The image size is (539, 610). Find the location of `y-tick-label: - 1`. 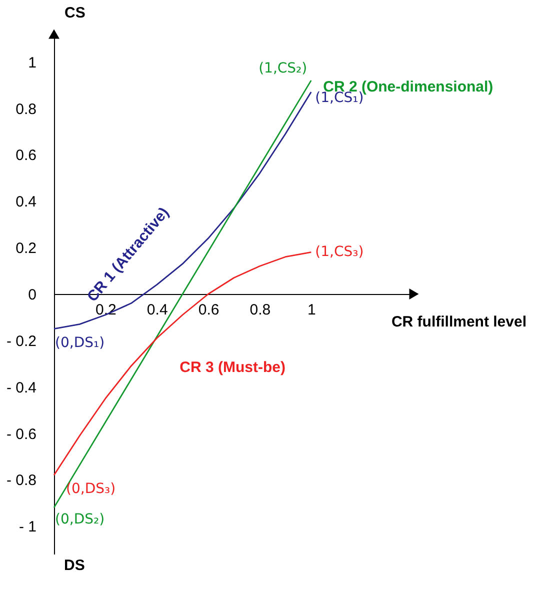

y-tick-label: - 1 is located at coordinates (27, 527).